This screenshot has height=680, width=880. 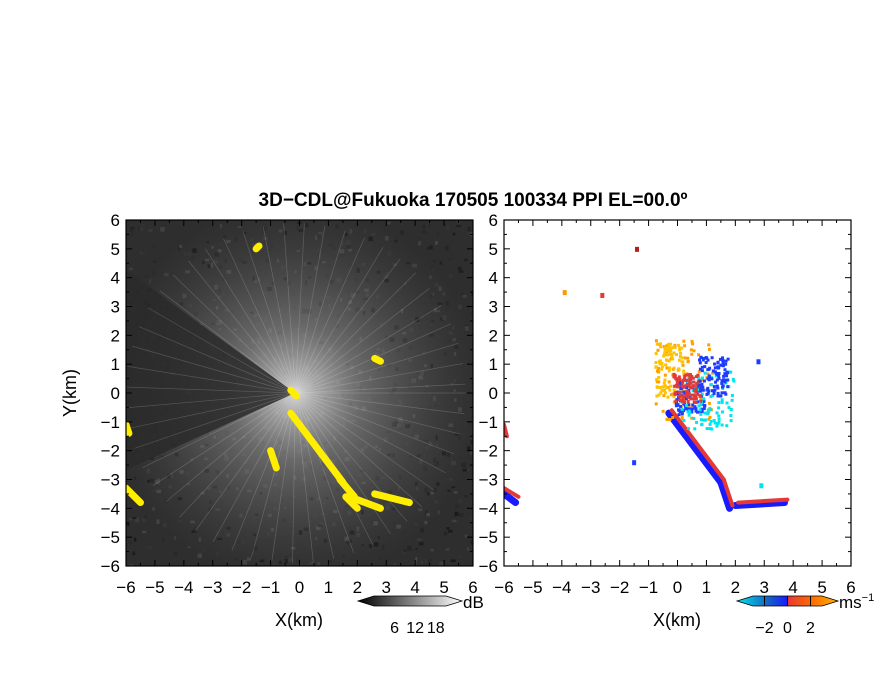 I want to click on left-colorbar-ticks: 6 12 18, so click(x=417, y=628).